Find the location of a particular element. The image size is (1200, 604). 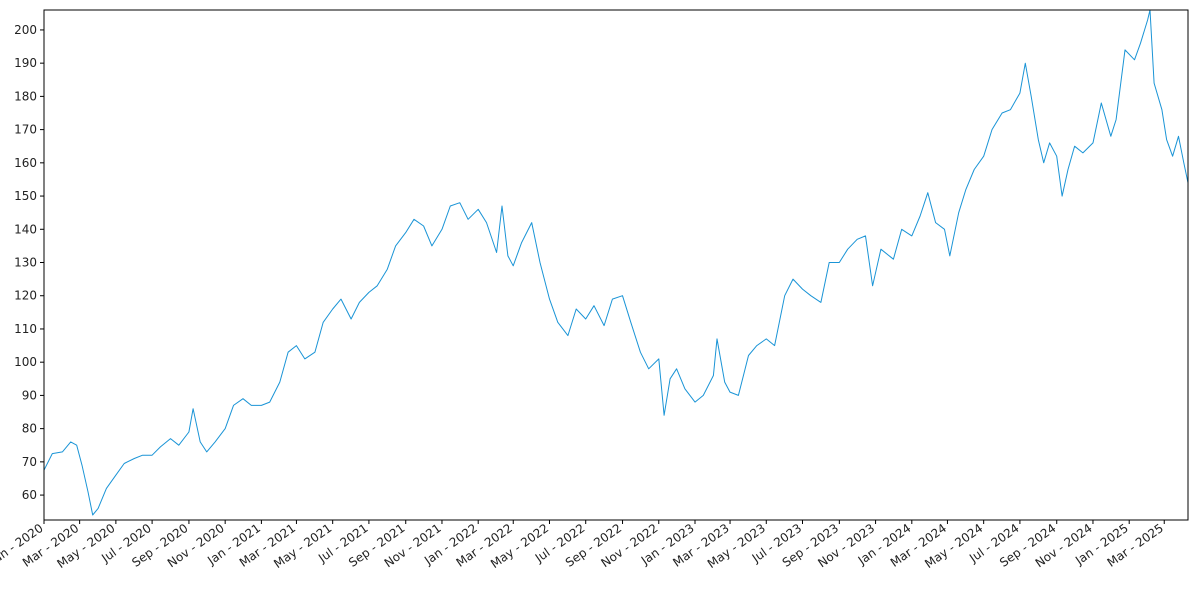

y-tick-label: 60 is located at coordinates (29, 495).